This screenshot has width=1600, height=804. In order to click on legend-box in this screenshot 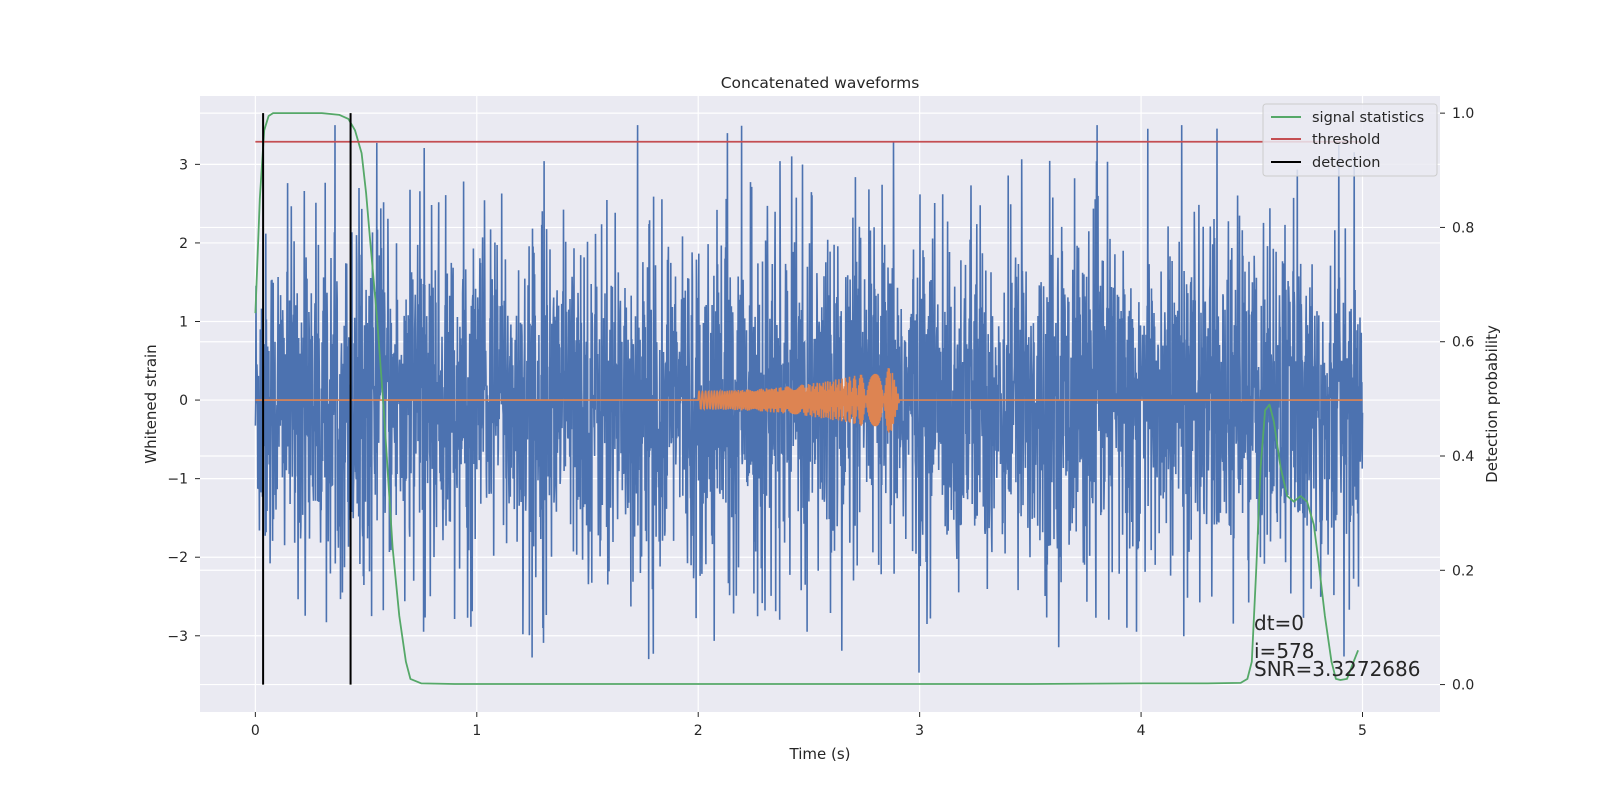, I will do `click(1350, 140)`.